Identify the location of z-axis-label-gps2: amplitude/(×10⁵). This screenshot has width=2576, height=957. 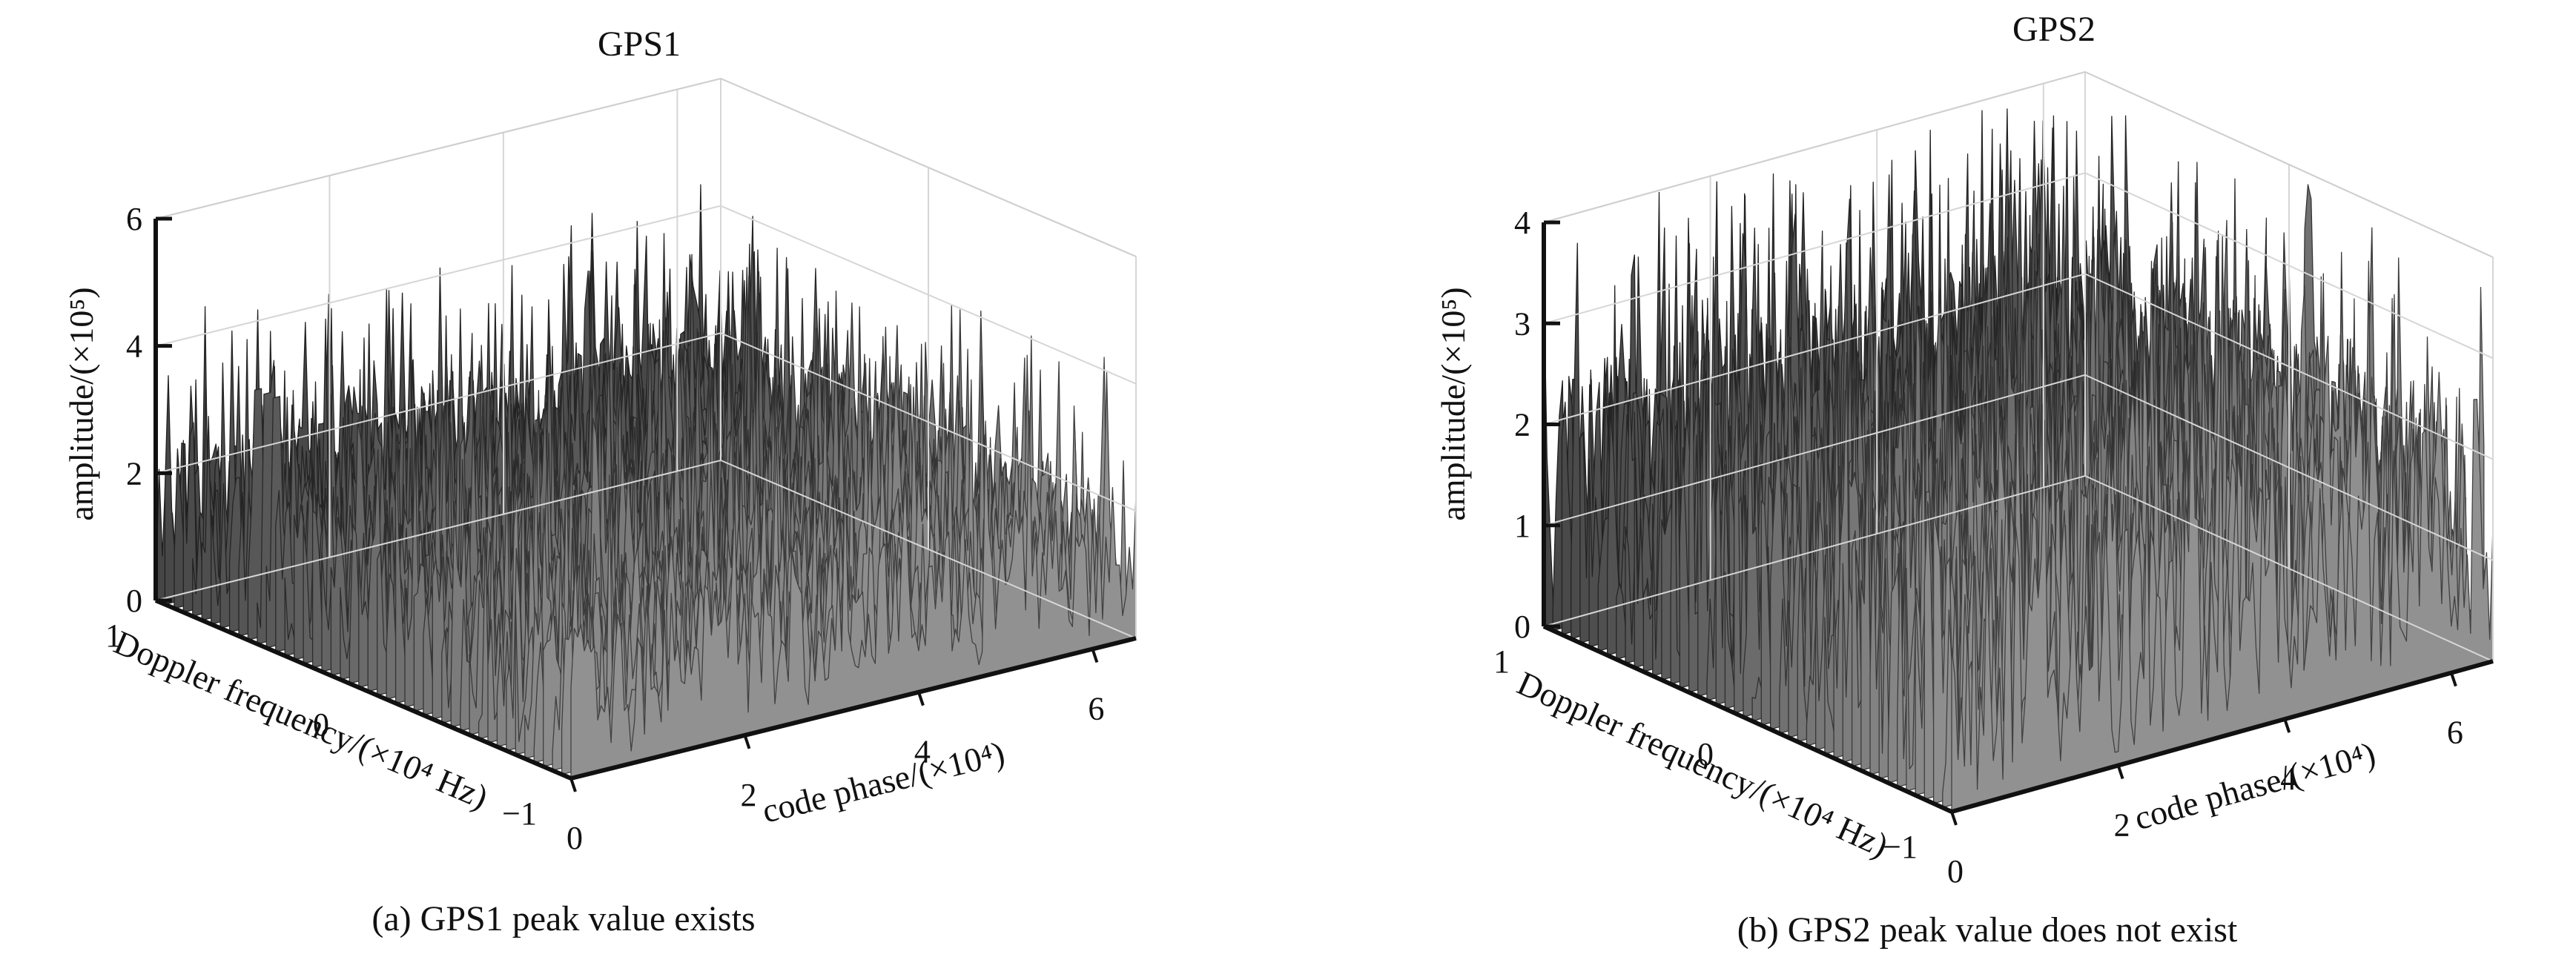
(1453, 403).